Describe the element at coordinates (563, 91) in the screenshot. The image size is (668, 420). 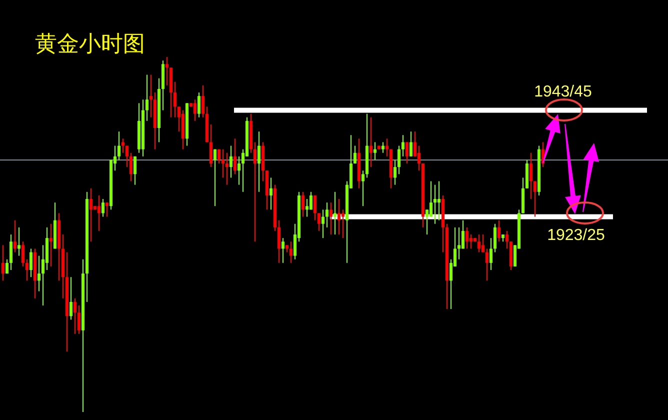
I see `annotation: 1943/45` at that location.